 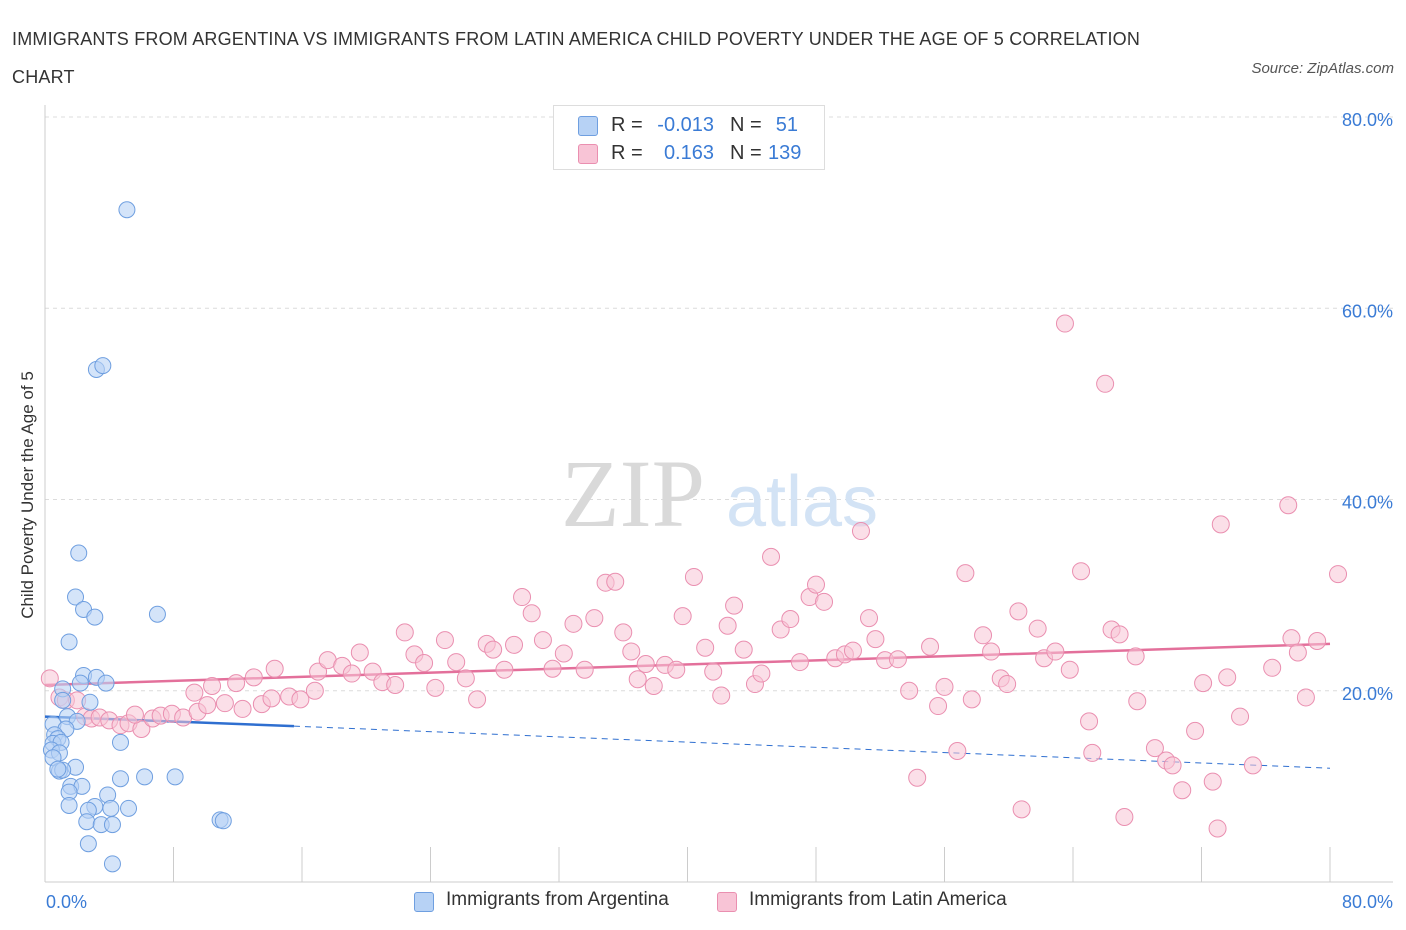 I want to click on watermark: ZIP atlas, so click(x=719, y=493).